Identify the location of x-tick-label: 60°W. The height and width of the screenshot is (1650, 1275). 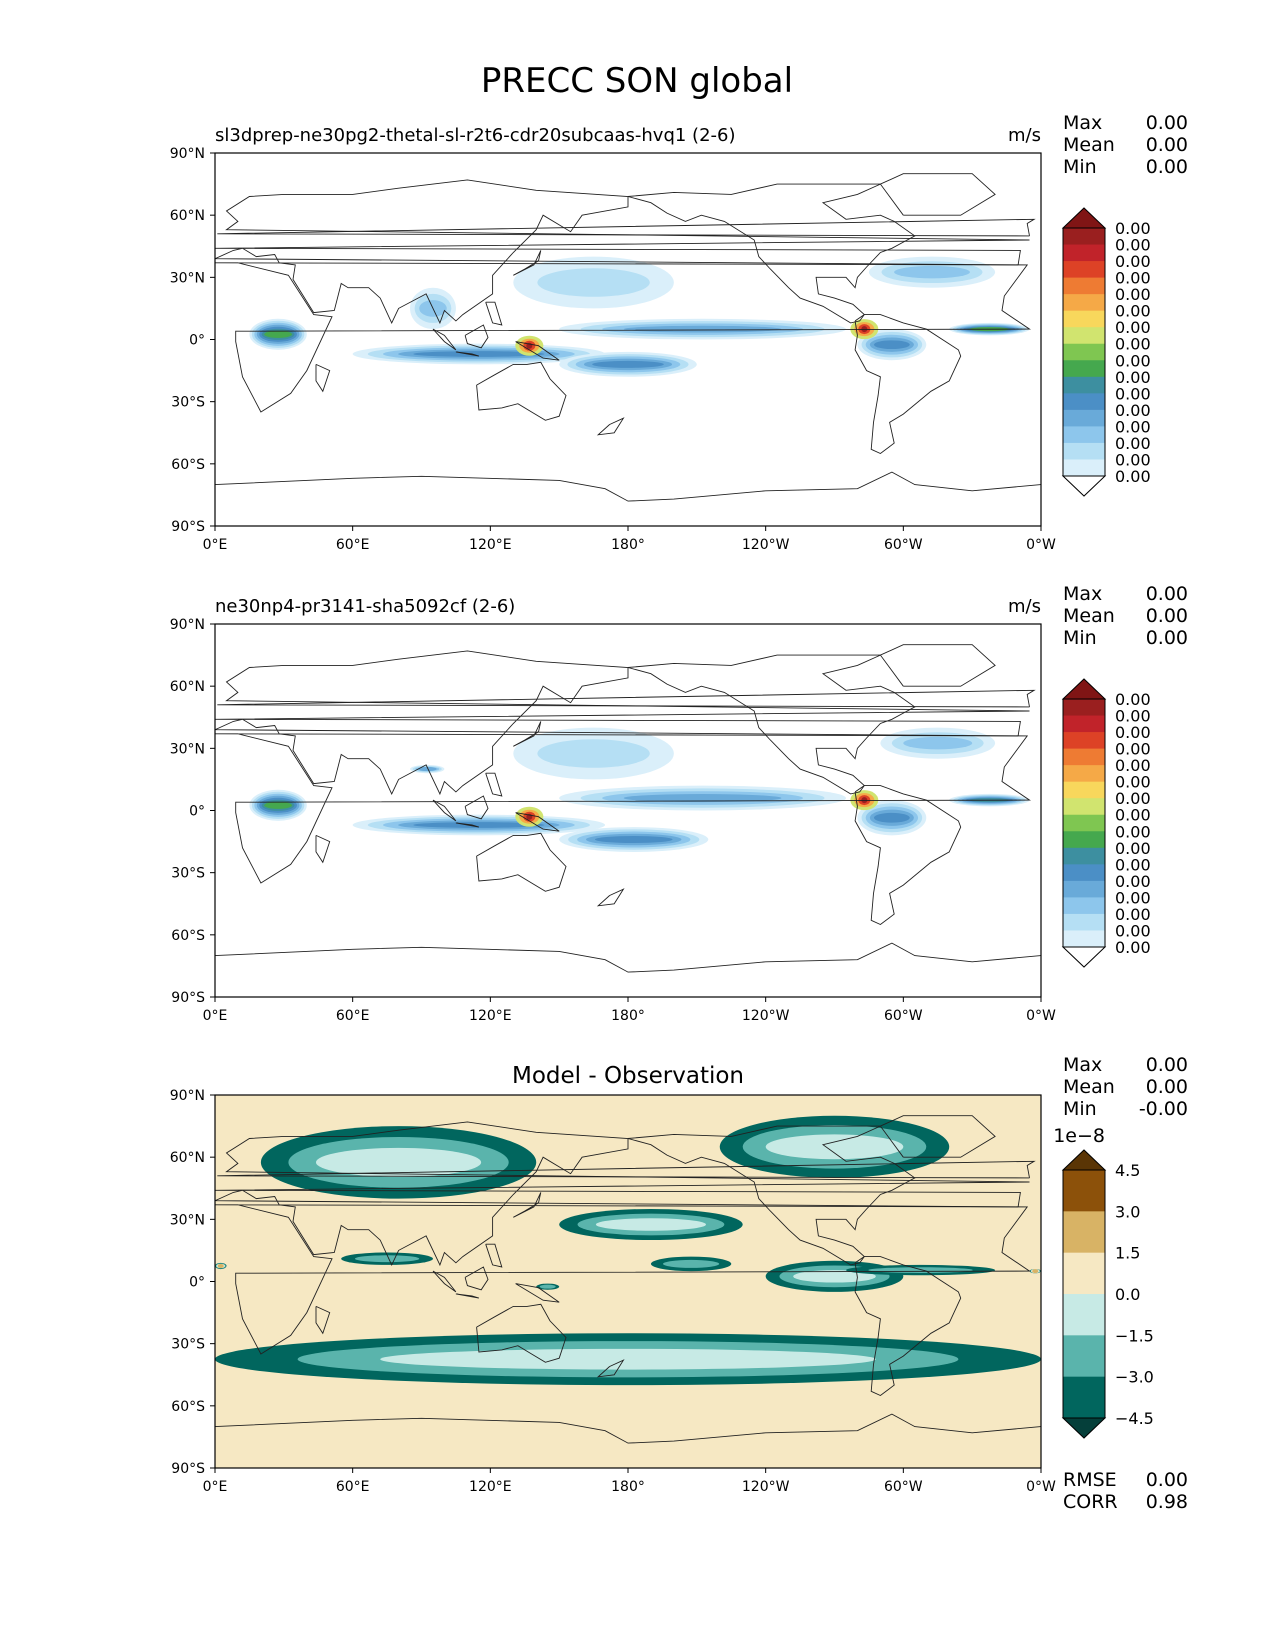
(903, 545).